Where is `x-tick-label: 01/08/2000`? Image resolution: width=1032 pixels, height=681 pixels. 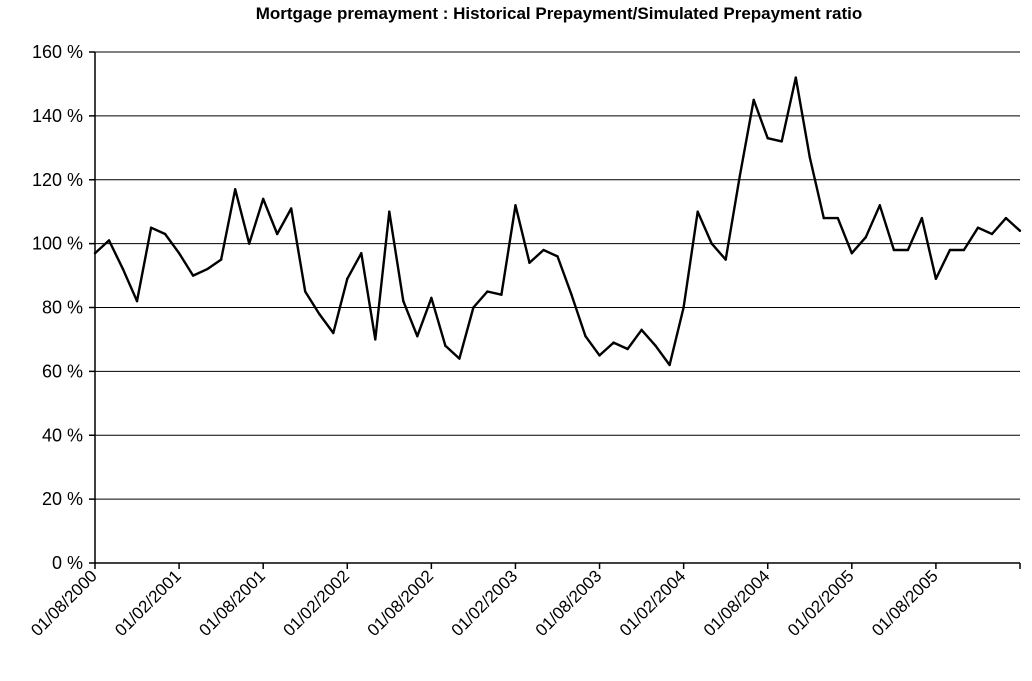 x-tick-label: 01/08/2000 is located at coordinates (64, 603).